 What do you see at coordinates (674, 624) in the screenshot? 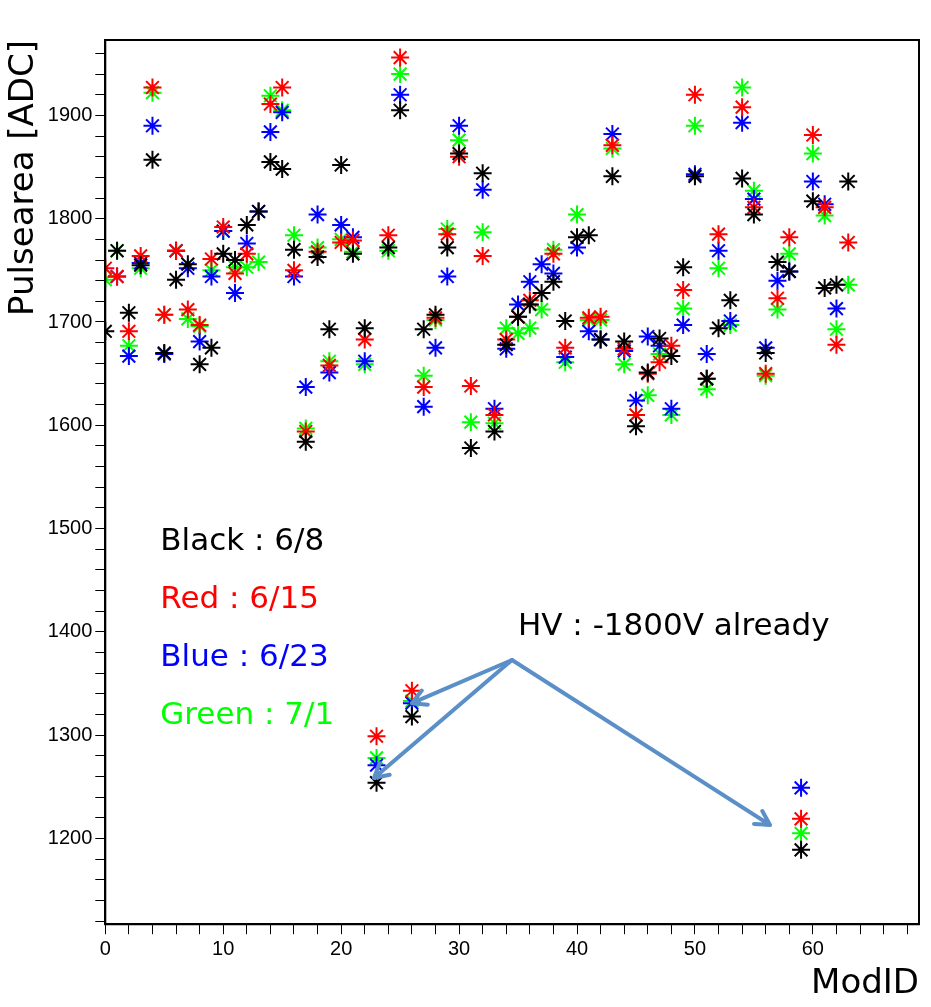
I see `annotation: HV : -1800V already` at bounding box center [674, 624].